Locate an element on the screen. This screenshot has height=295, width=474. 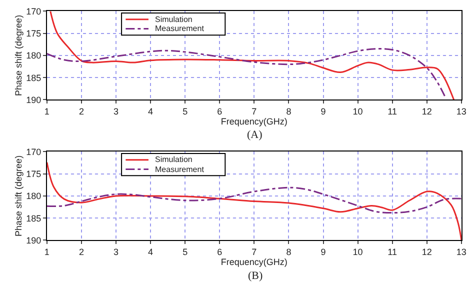
text: (A) is located at coordinates (255, 135).